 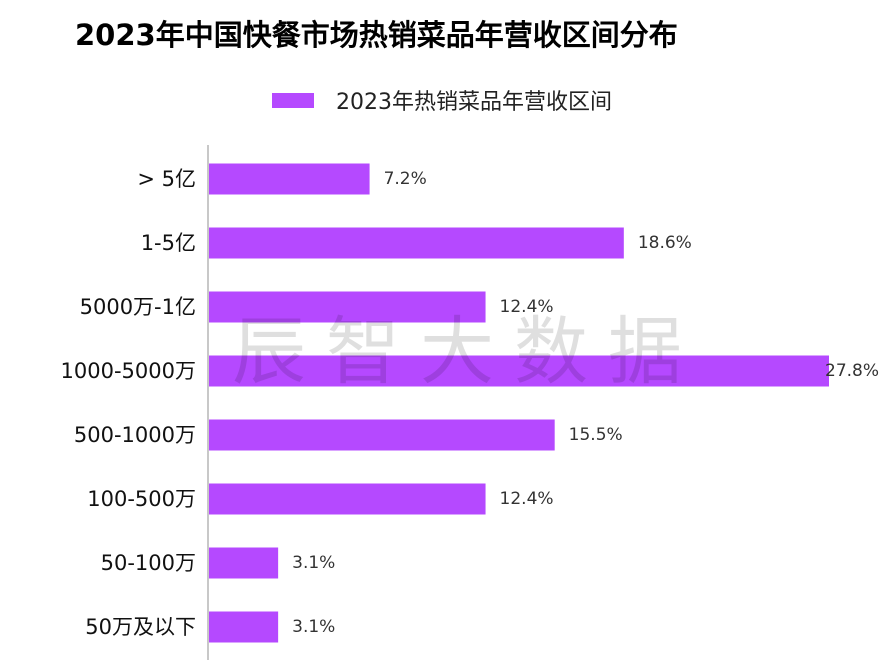 I want to click on category-label: 5000万-1亿, so click(x=138, y=307).